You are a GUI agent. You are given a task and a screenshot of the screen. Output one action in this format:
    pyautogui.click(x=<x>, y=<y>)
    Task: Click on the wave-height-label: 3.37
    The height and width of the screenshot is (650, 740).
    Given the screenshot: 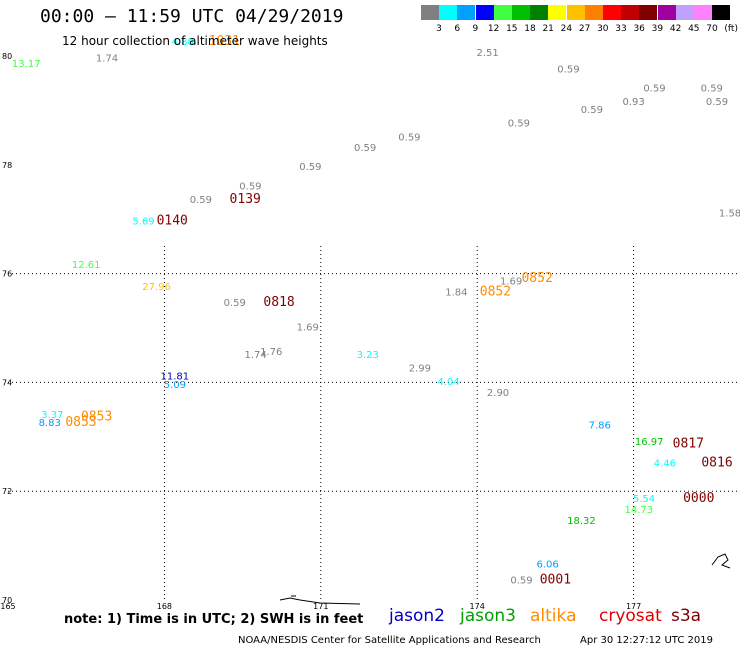 What is the action you would take?
    pyautogui.click(x=52, y=415)
    